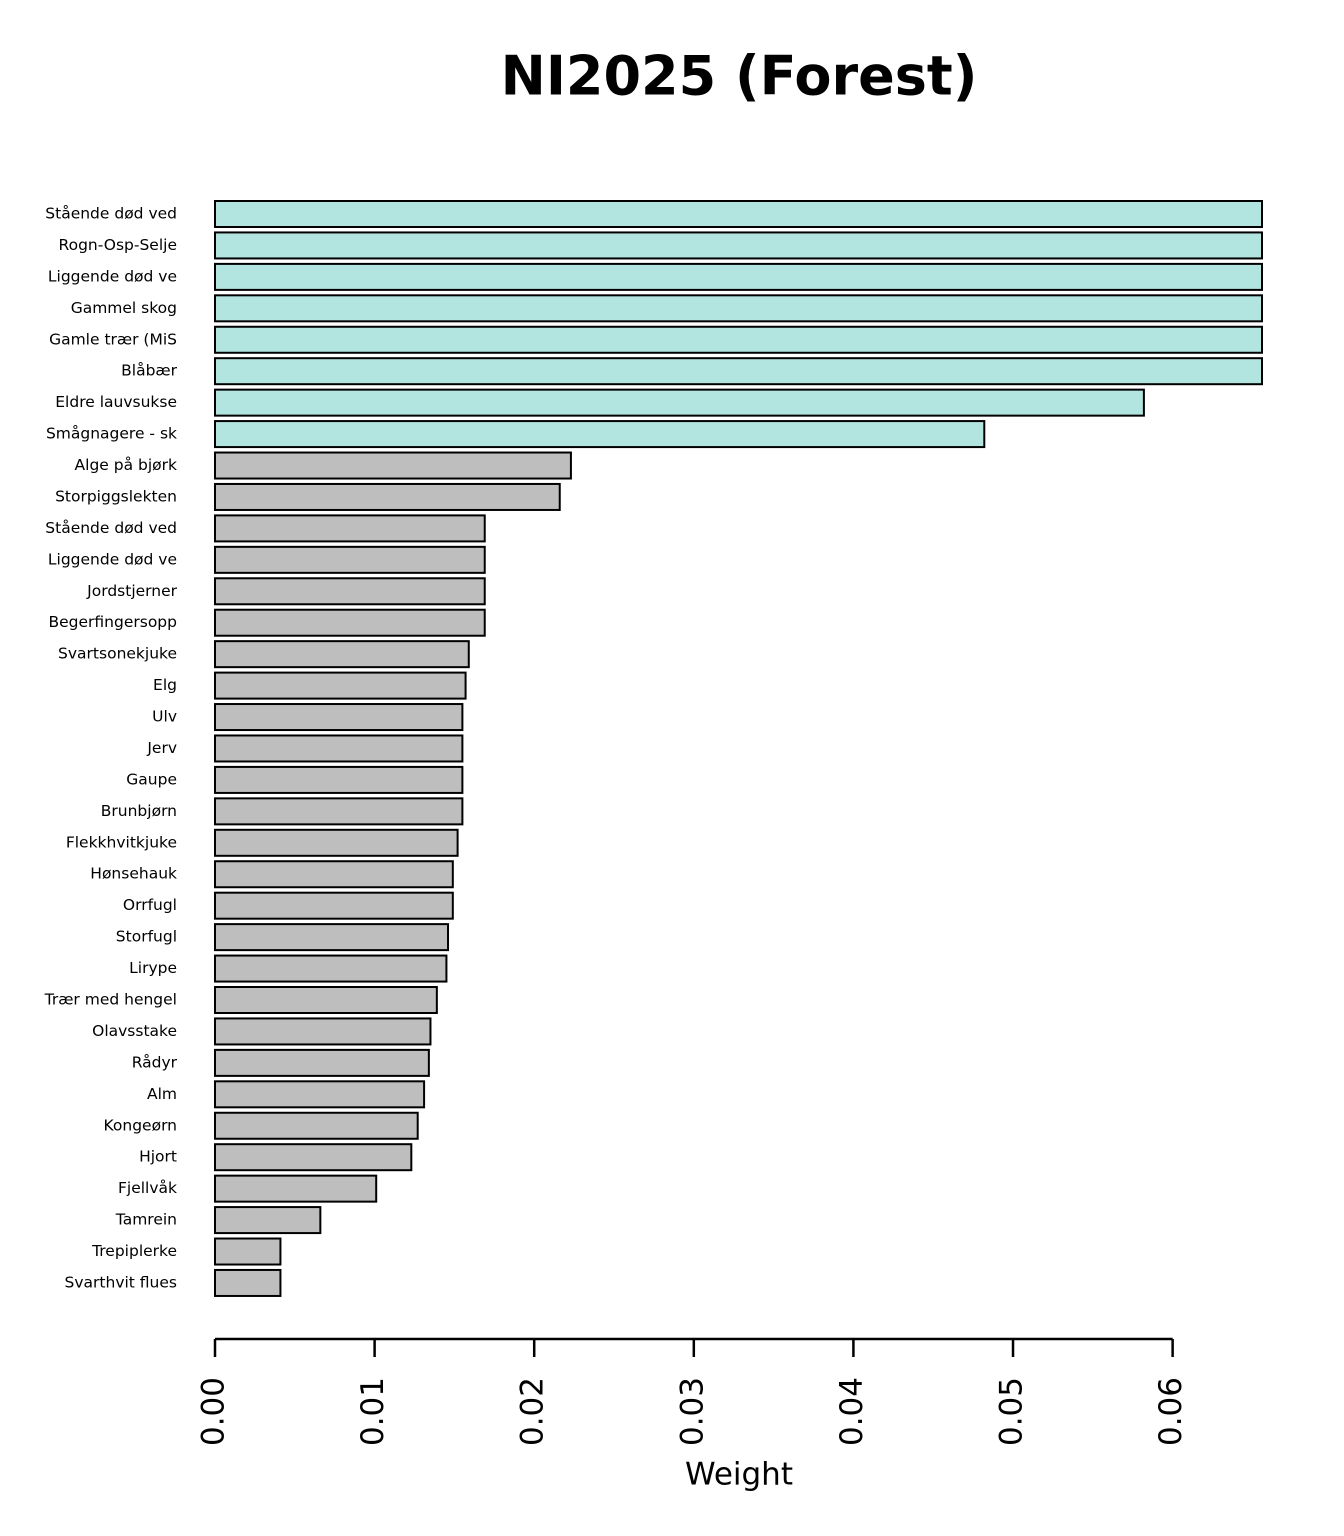 This screenshot has width=1344, height=1536. Describe the element at coordinates (373, 1411) in the screenshot. I see `x-tick-label: 0.01` at that location.